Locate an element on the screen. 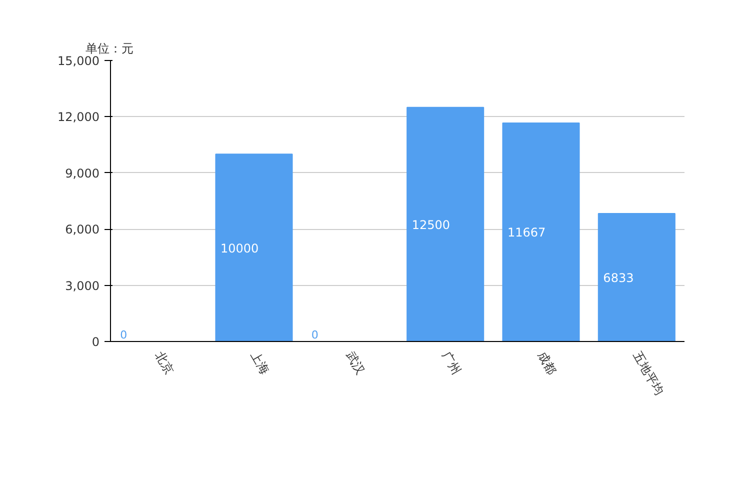  y-tick-label: 0 is located at coordinates (96, 342).